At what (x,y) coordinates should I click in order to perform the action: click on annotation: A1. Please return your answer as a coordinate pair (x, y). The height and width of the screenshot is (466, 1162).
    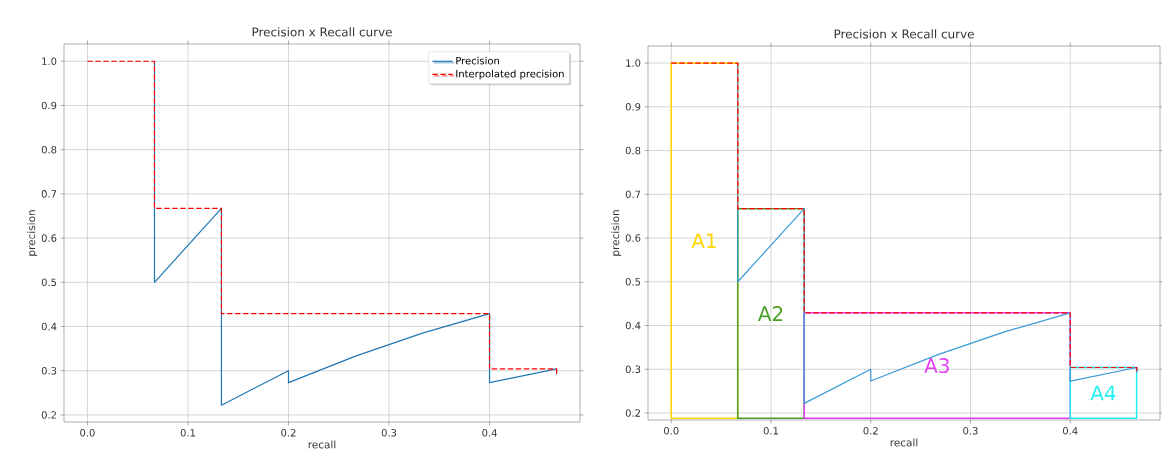
    Looking at the image, I should click on (703, 240).